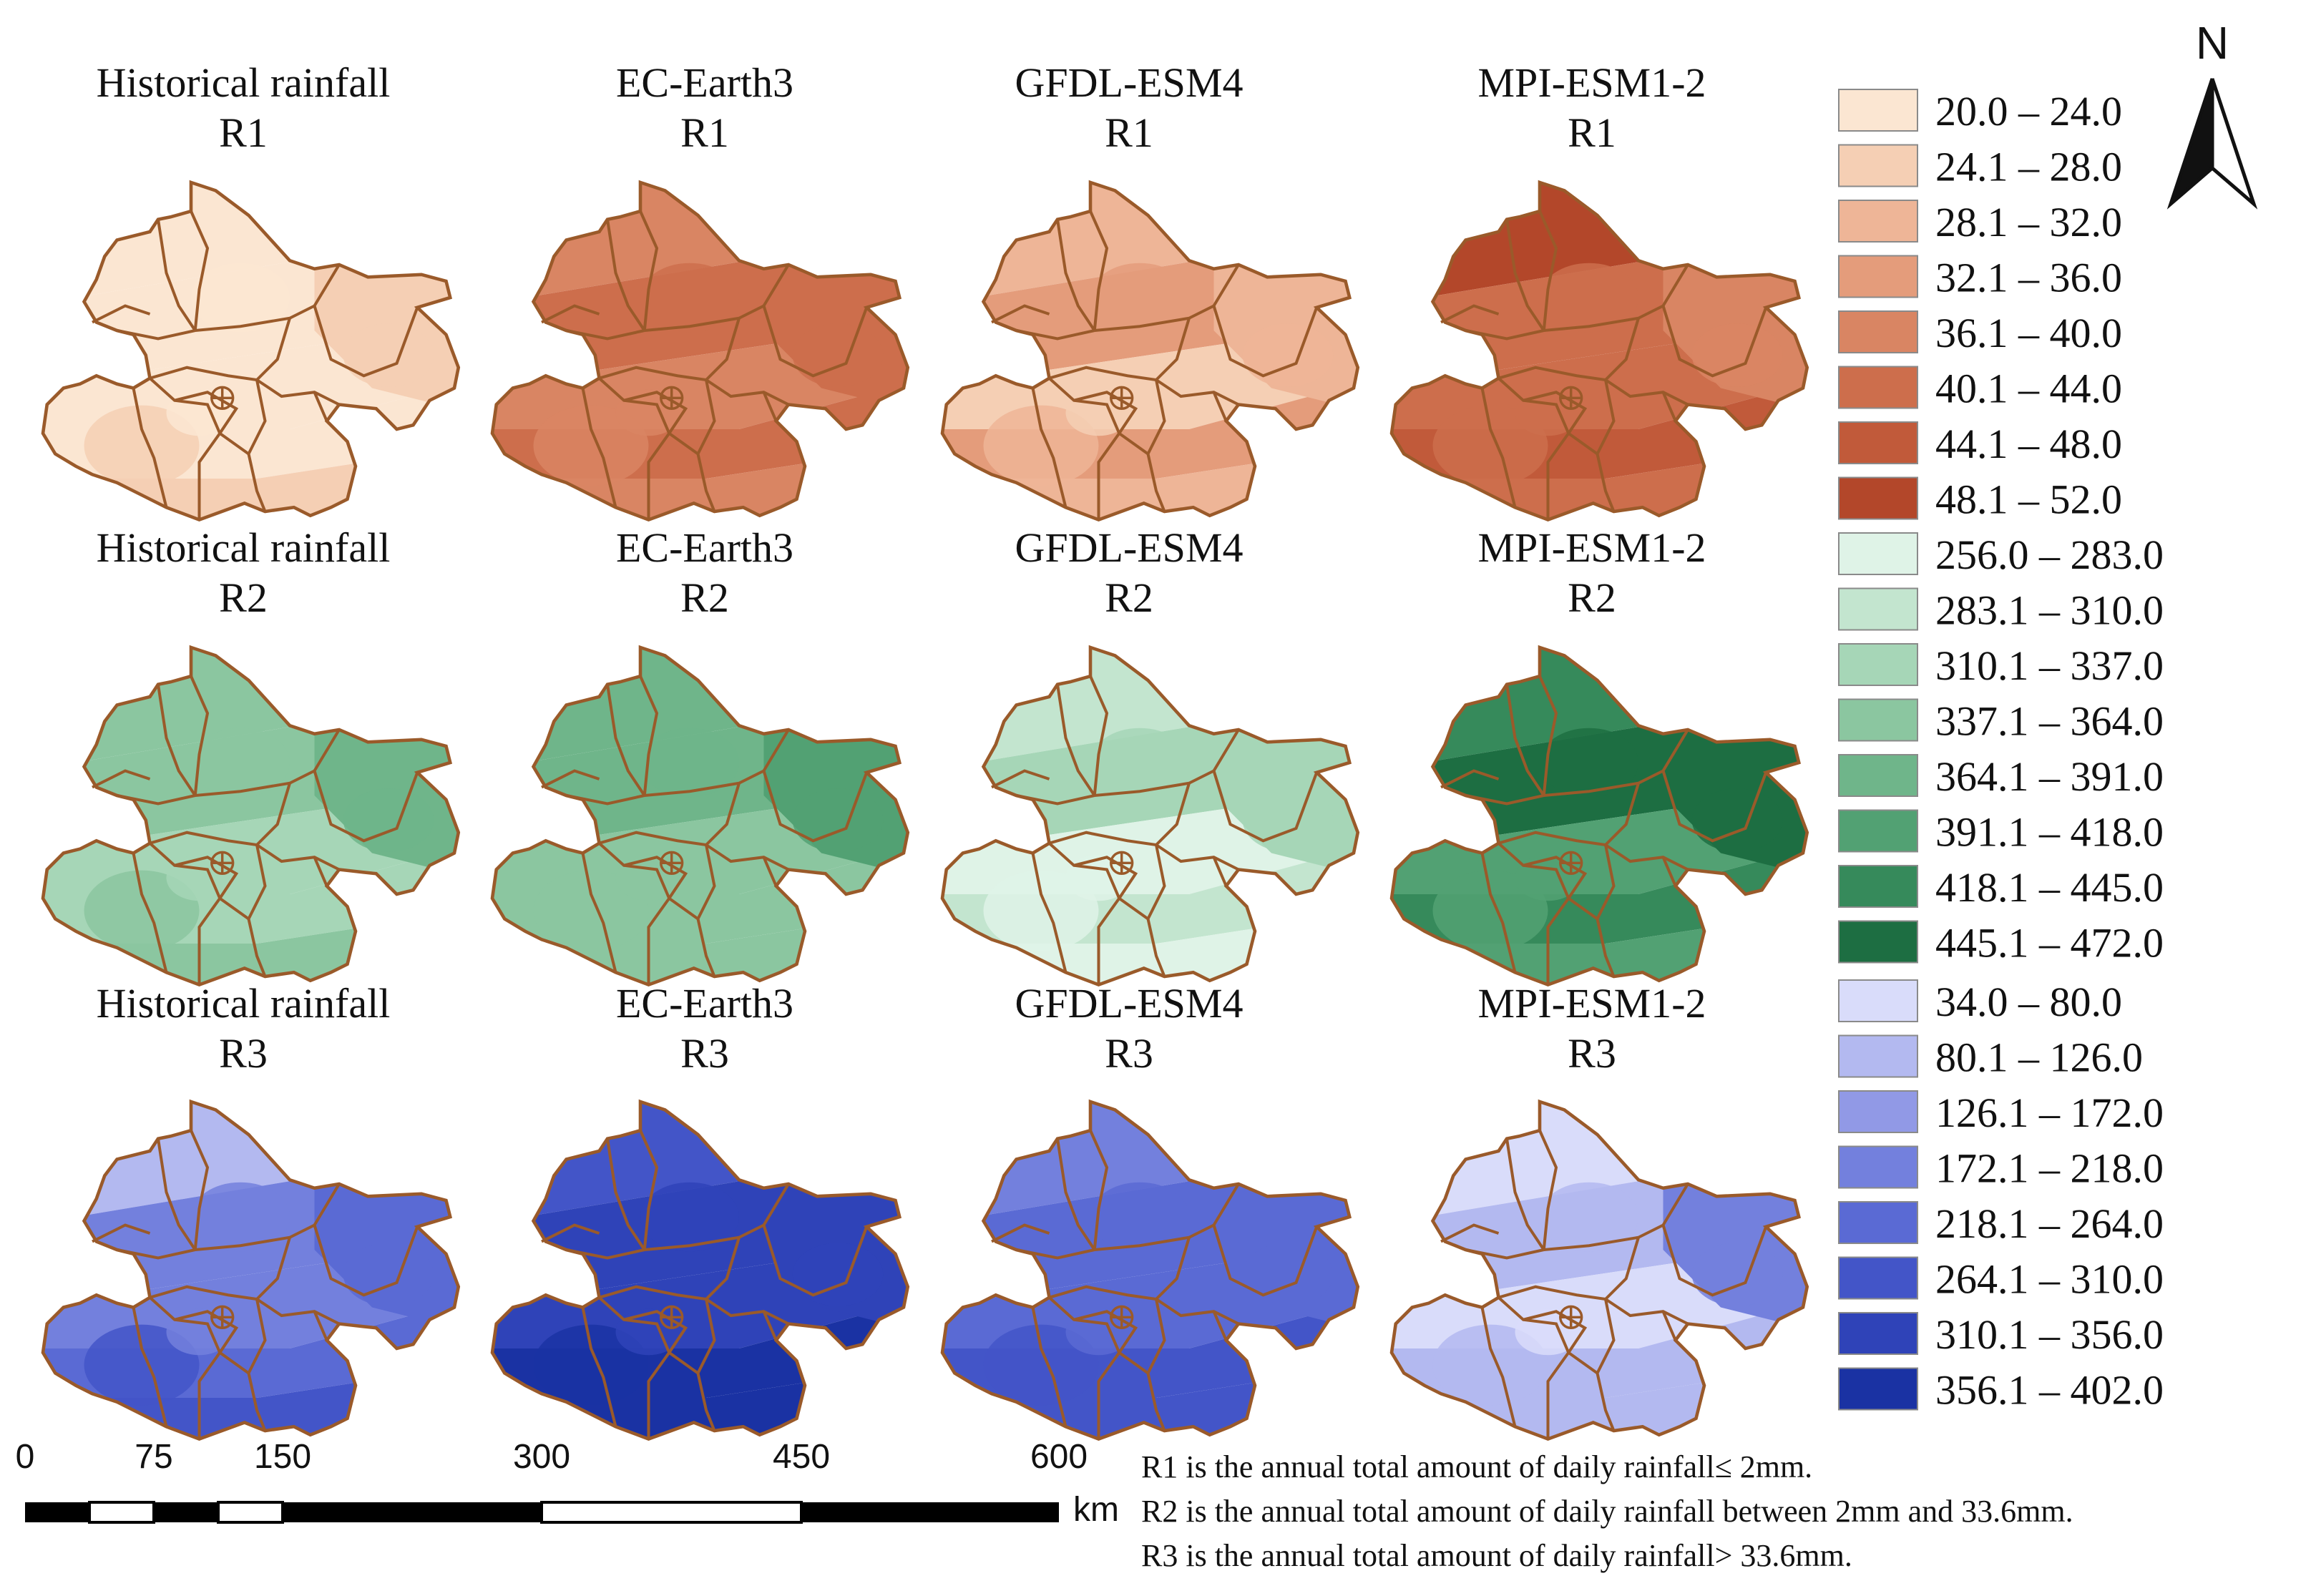 This screenshot has width=2311, height=1596. Describe the element at coordinates (2028, 167) in the screenshot. I see `legend-label: 24.1 – 28.0` at that location.